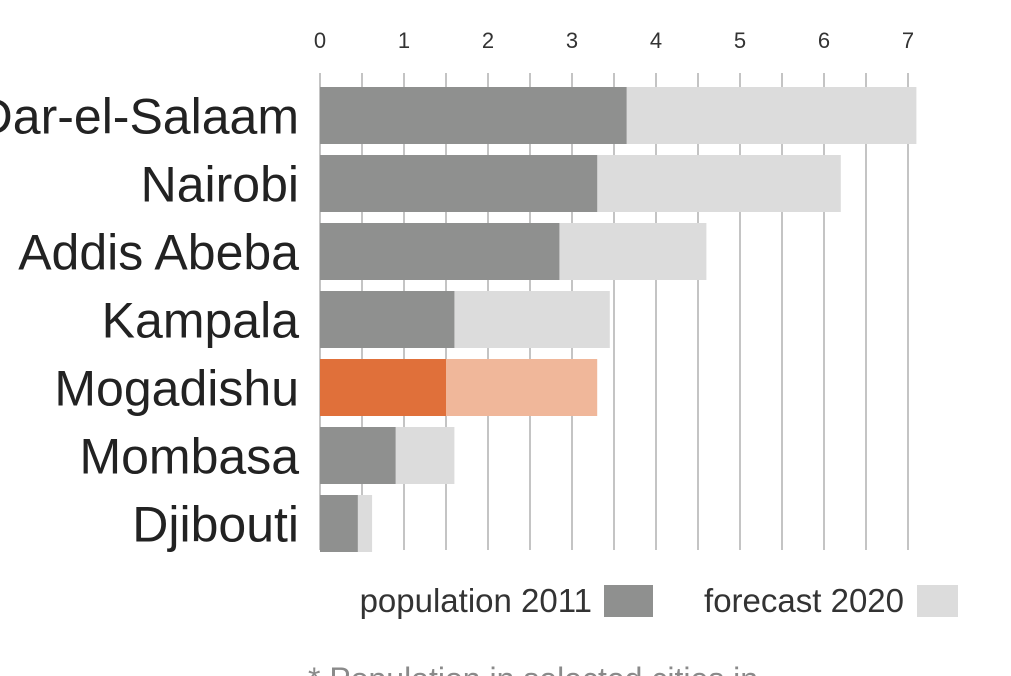 This screenshot has height=676, width=1011. I want to click on category-label-mogadishu: Mogadishu, so click(176, 389).